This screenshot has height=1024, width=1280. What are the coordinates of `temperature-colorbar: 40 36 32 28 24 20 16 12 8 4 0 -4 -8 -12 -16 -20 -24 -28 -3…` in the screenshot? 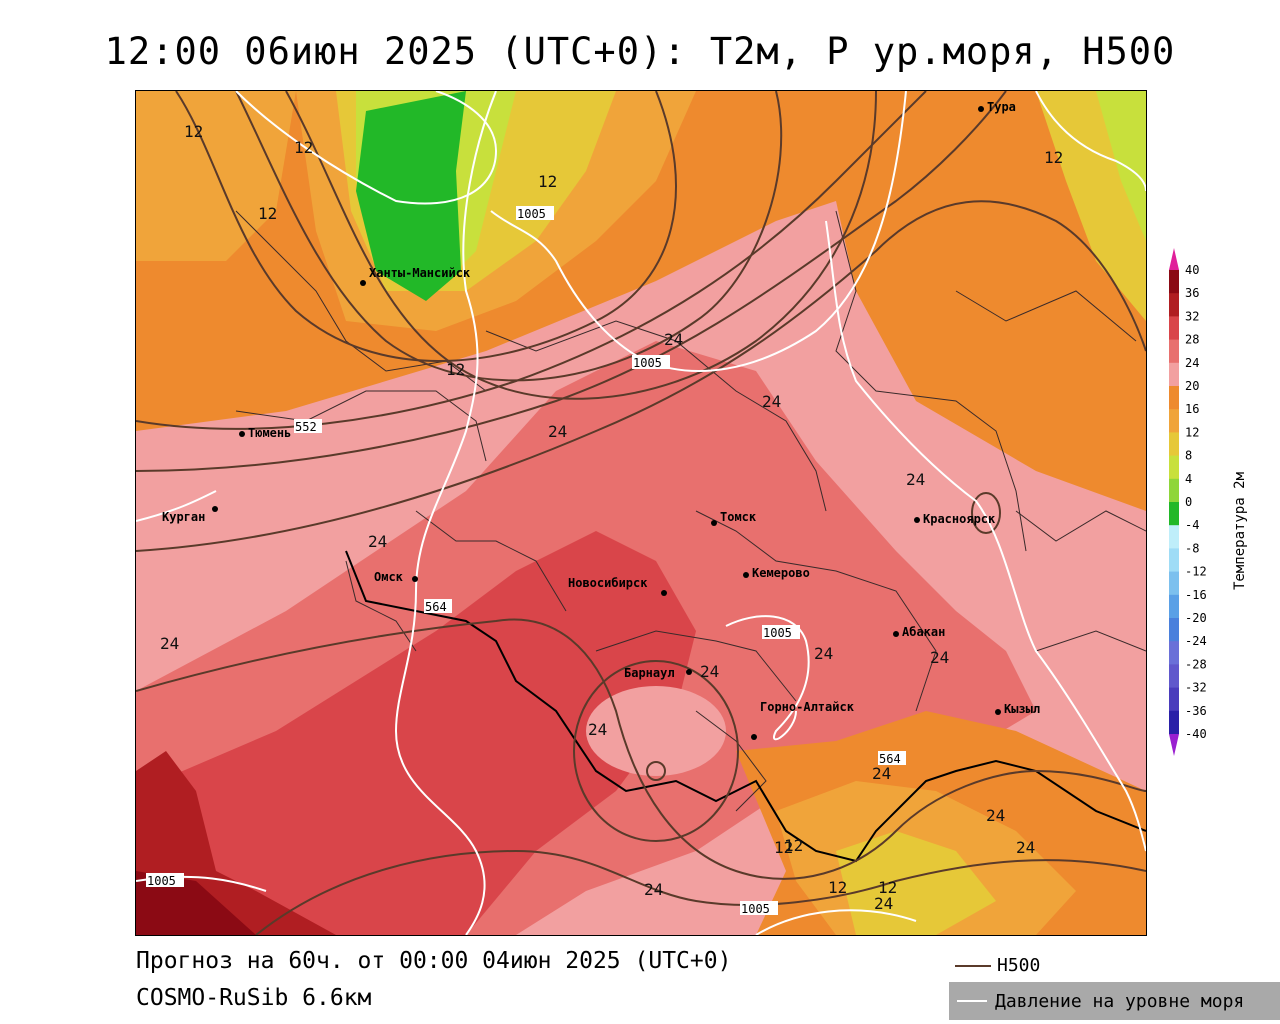 It's located at (1222, 518).